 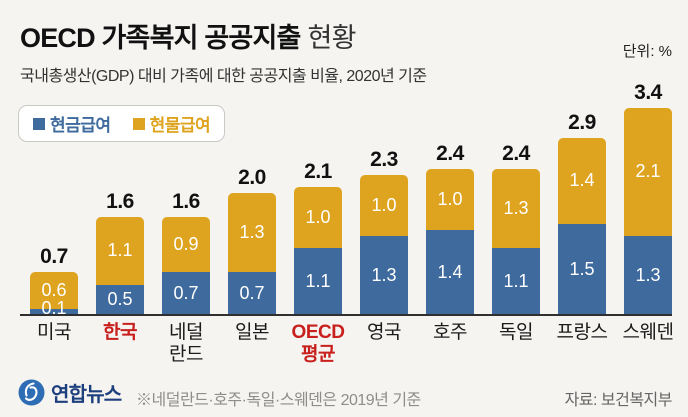 What do you see at coordinates (618, 400) in the screenshot?
I see `source-credit: 자료: 보건복지부` at bounding box center [618, 400].